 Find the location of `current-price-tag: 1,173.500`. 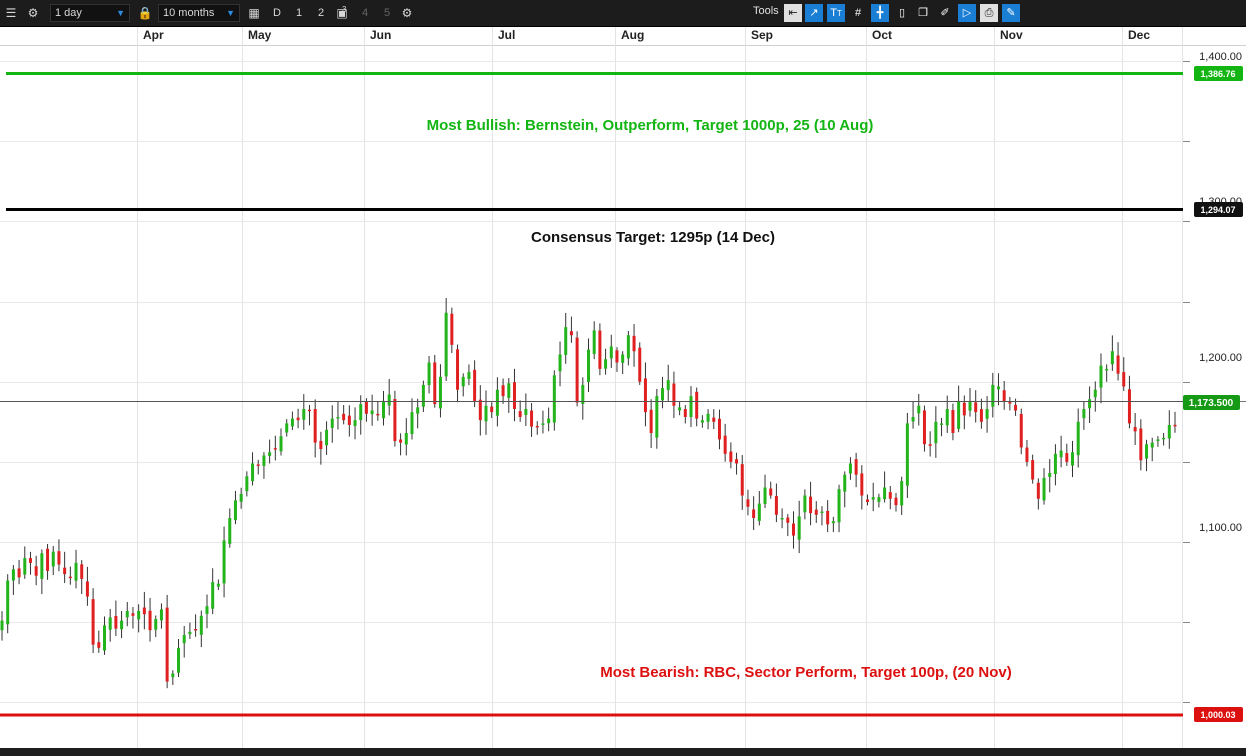

current-price-tag: 1,173.500 is located at coordinates (1211, 402).